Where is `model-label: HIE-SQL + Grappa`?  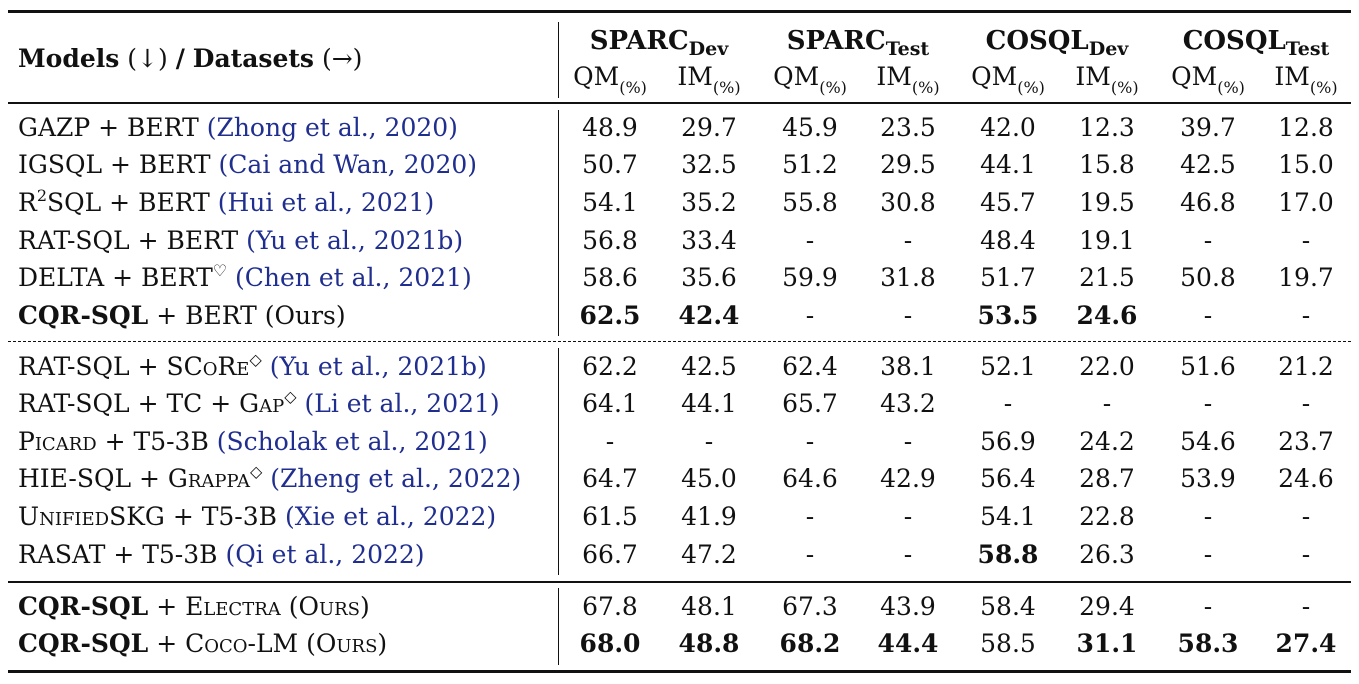 model-label: HIE-SQL + Grappa is located at coordinates (134, 478).